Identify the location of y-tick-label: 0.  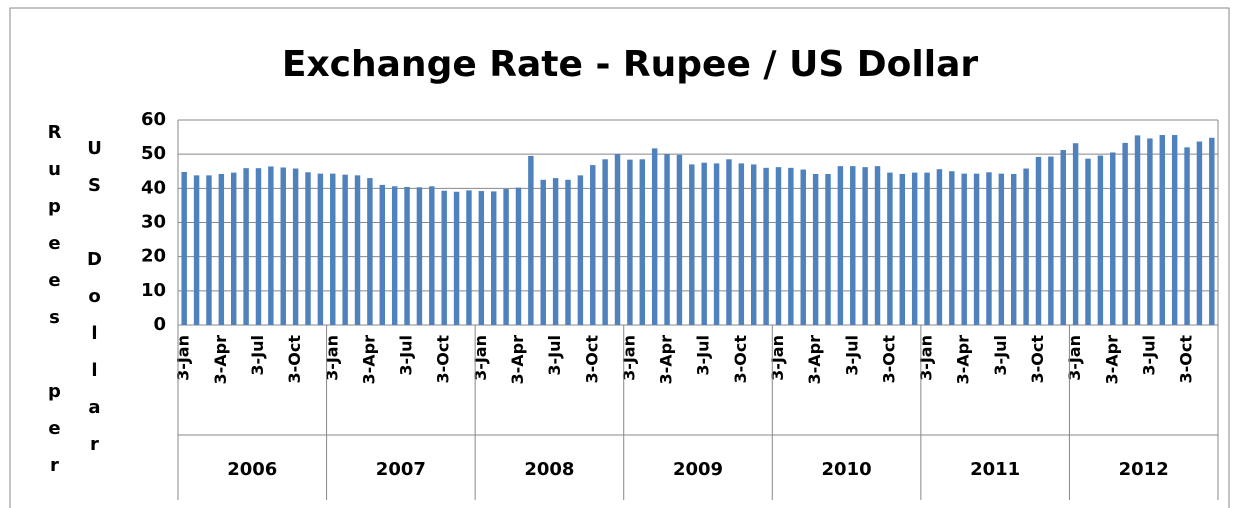
(159, 324).